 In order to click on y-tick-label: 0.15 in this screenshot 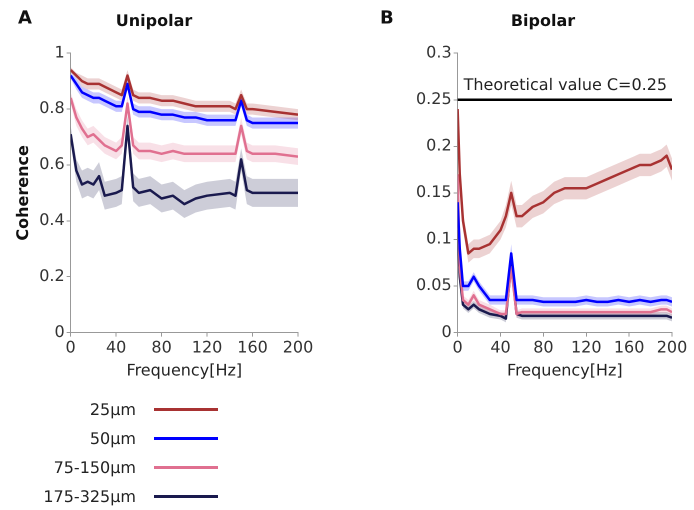, I will do `click(434, 192)`.